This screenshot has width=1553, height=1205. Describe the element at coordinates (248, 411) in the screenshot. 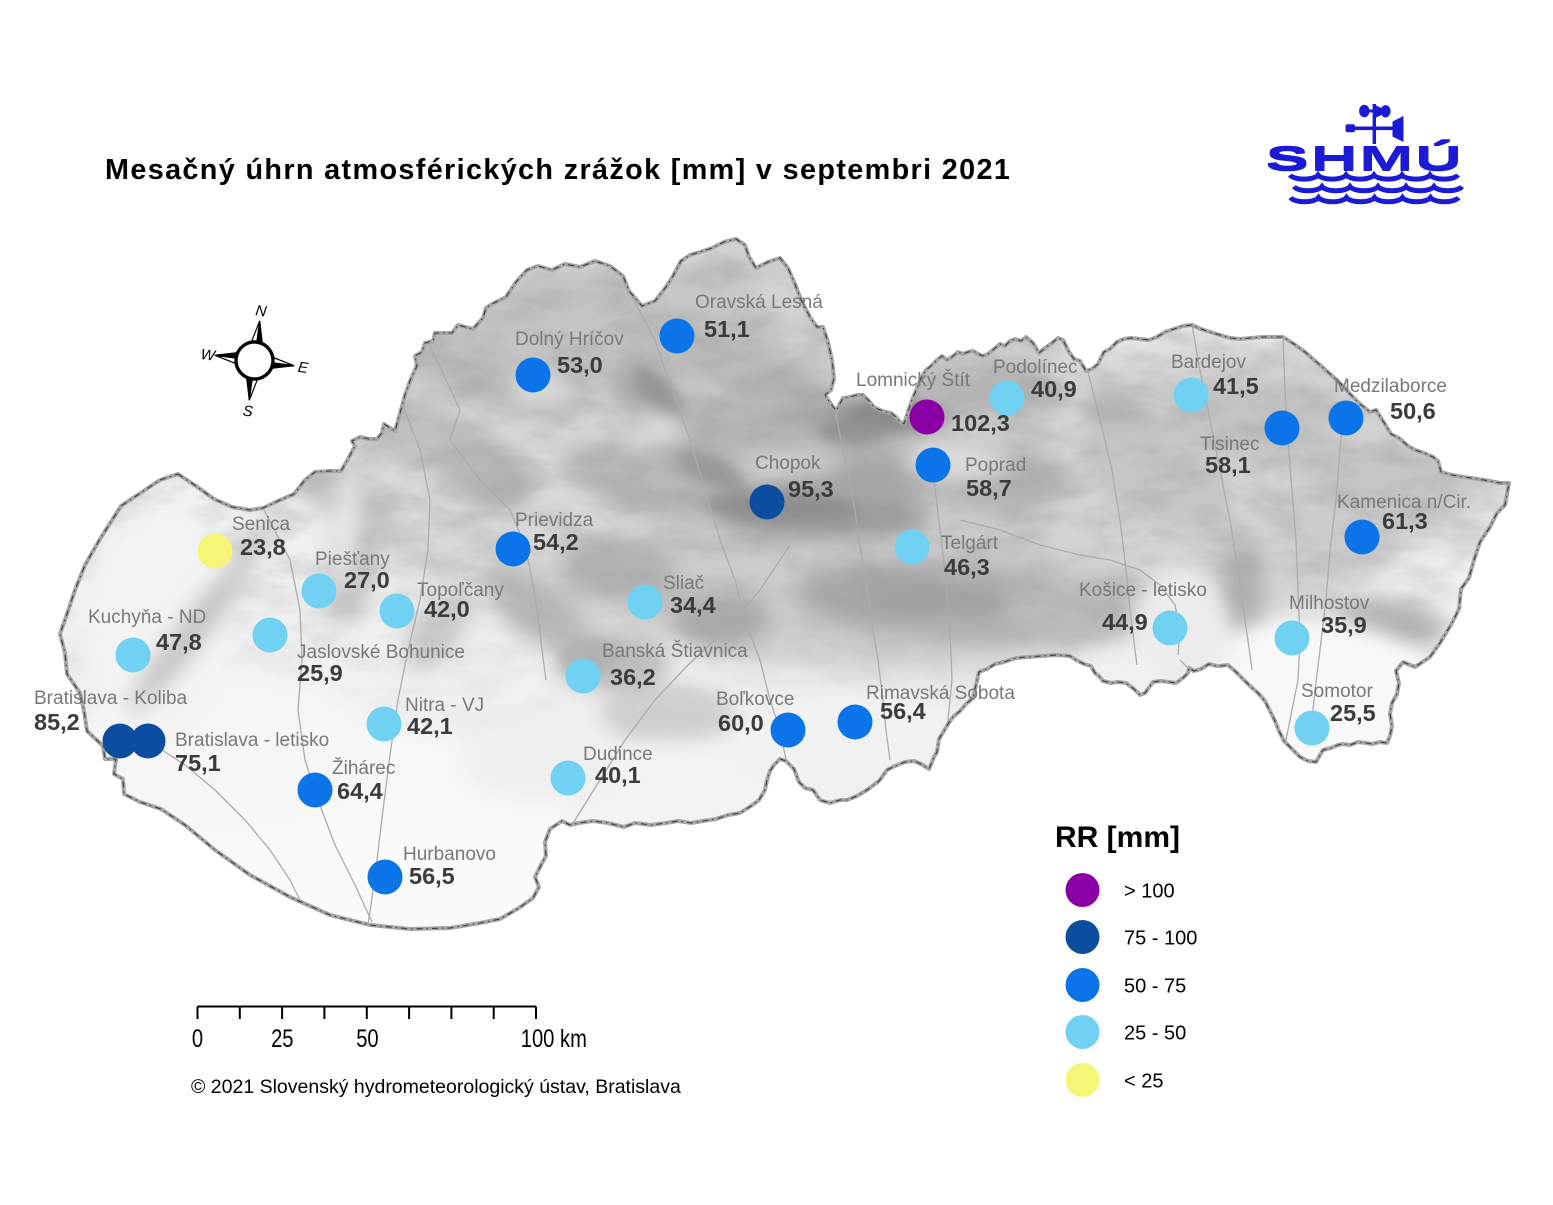

I see `svg-text: S` at that location.